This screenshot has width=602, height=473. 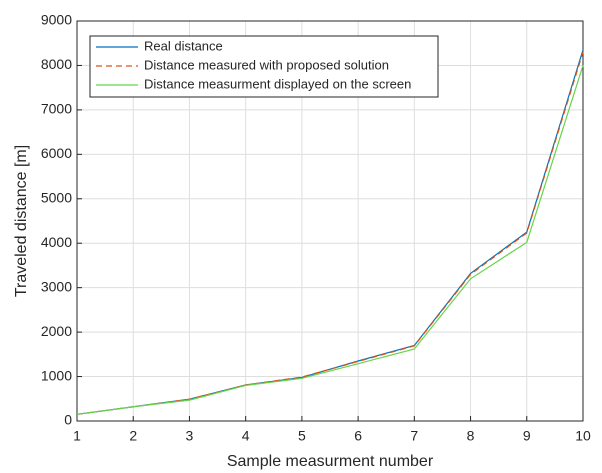 What do you see at coordinates (56, 197) in the screenshot?
I see `y-tick-label: 5000` at bounding box center [56, 197].